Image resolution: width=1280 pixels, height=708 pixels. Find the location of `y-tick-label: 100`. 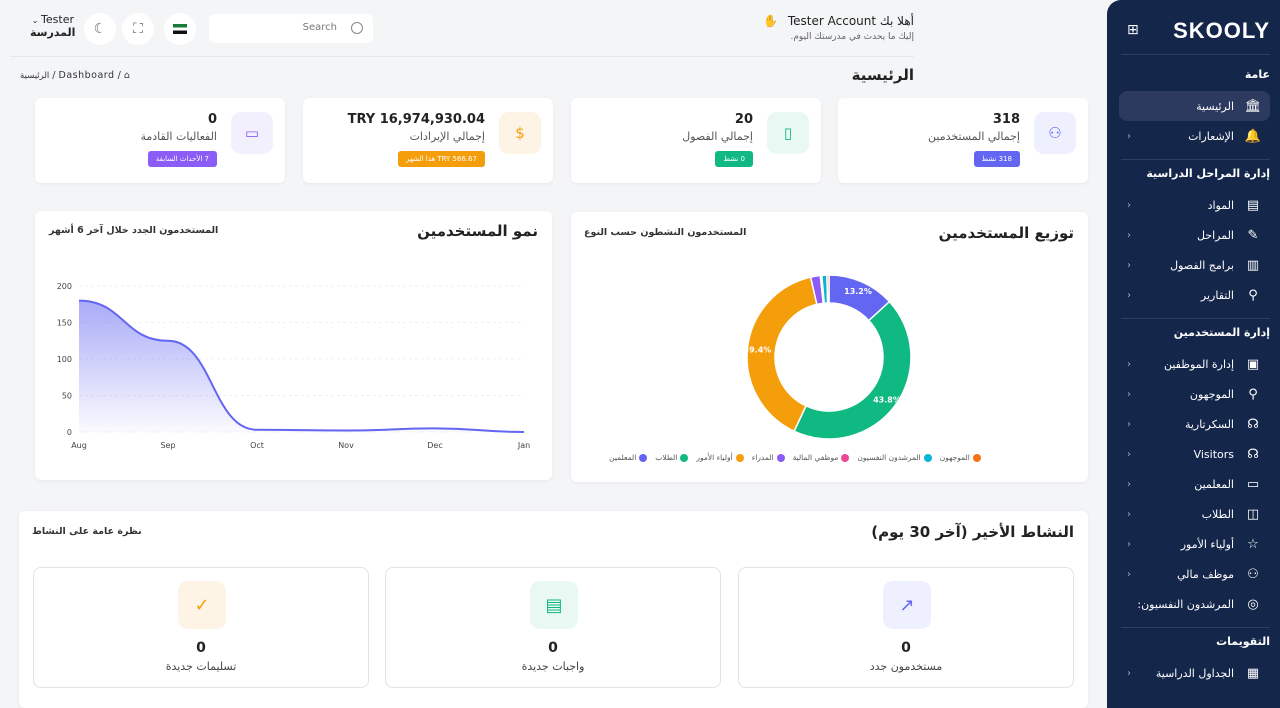

y-tick-label: 100 is located at coordinates (64, 359).